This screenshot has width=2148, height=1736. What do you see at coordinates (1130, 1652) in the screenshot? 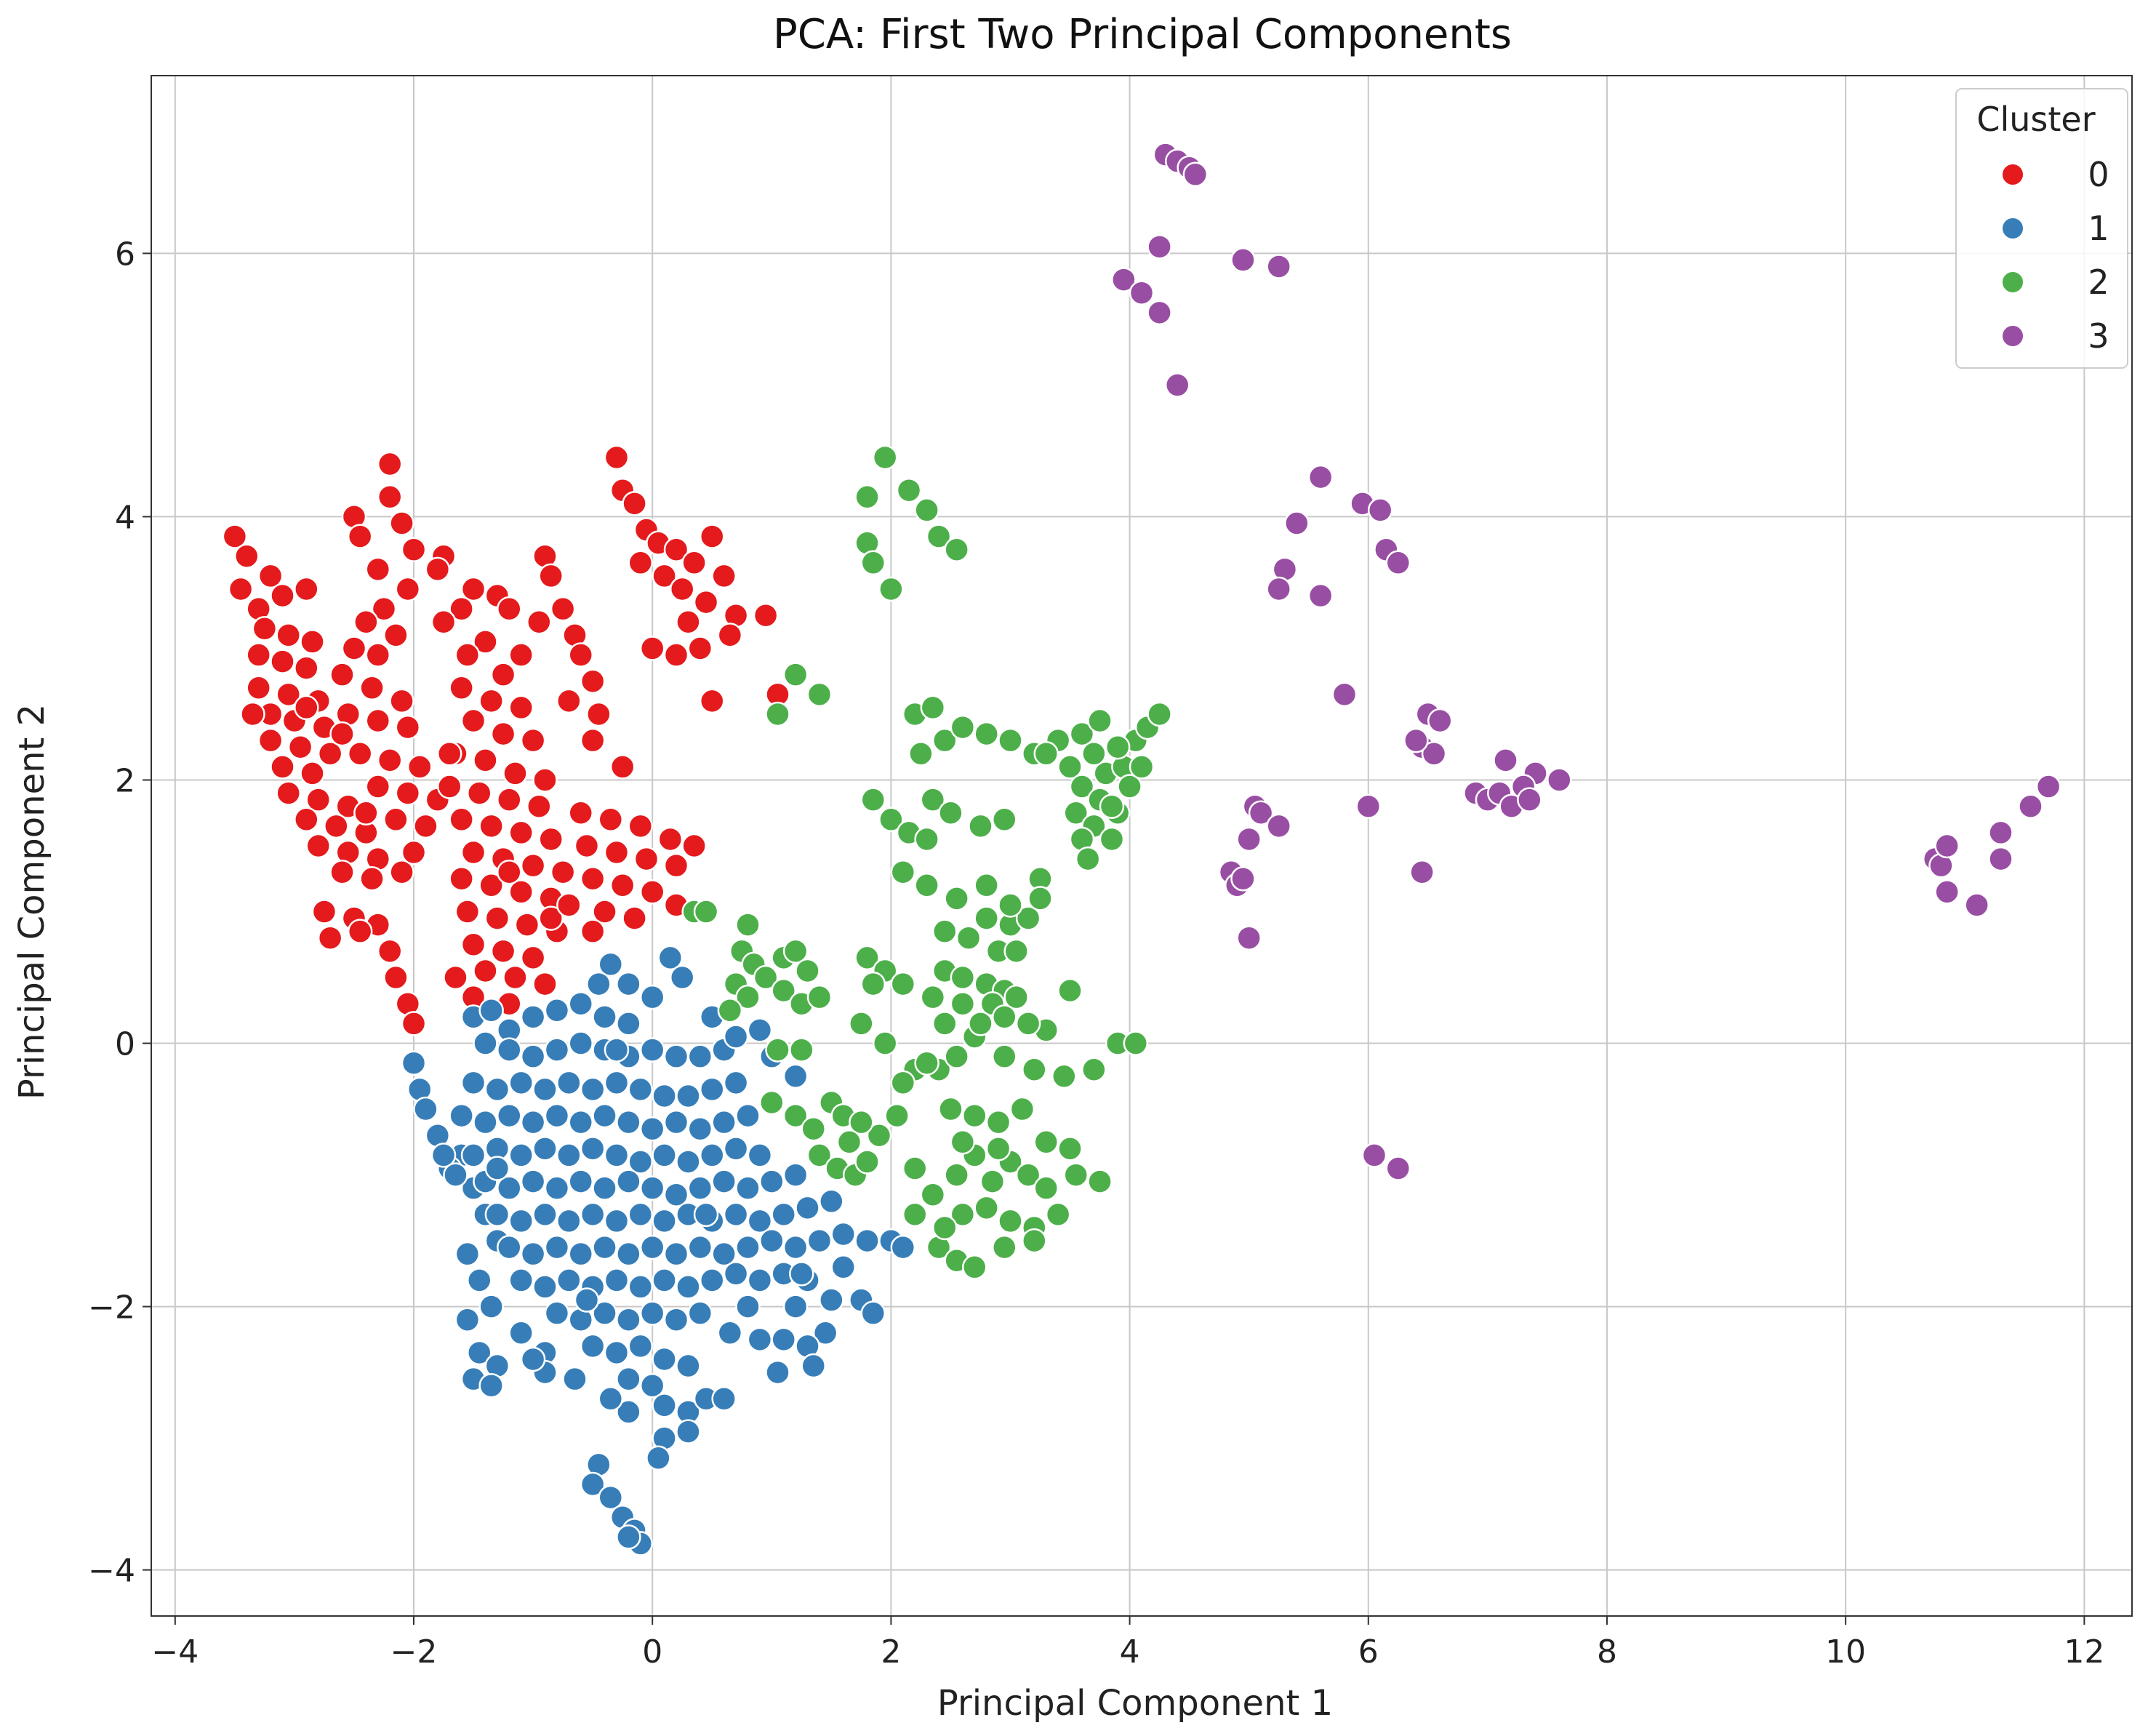
I see `x-tick-label: 4` at bounding box center [1130, 1652].